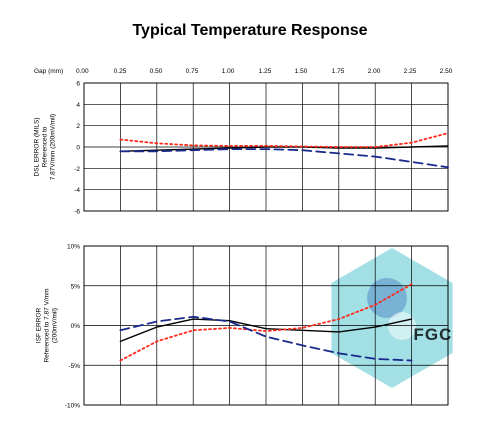  What do you see at coordinates (192, 71) in the screenshot?
I see `x-tick-label: 0.75` at bounding box center [192, 71].